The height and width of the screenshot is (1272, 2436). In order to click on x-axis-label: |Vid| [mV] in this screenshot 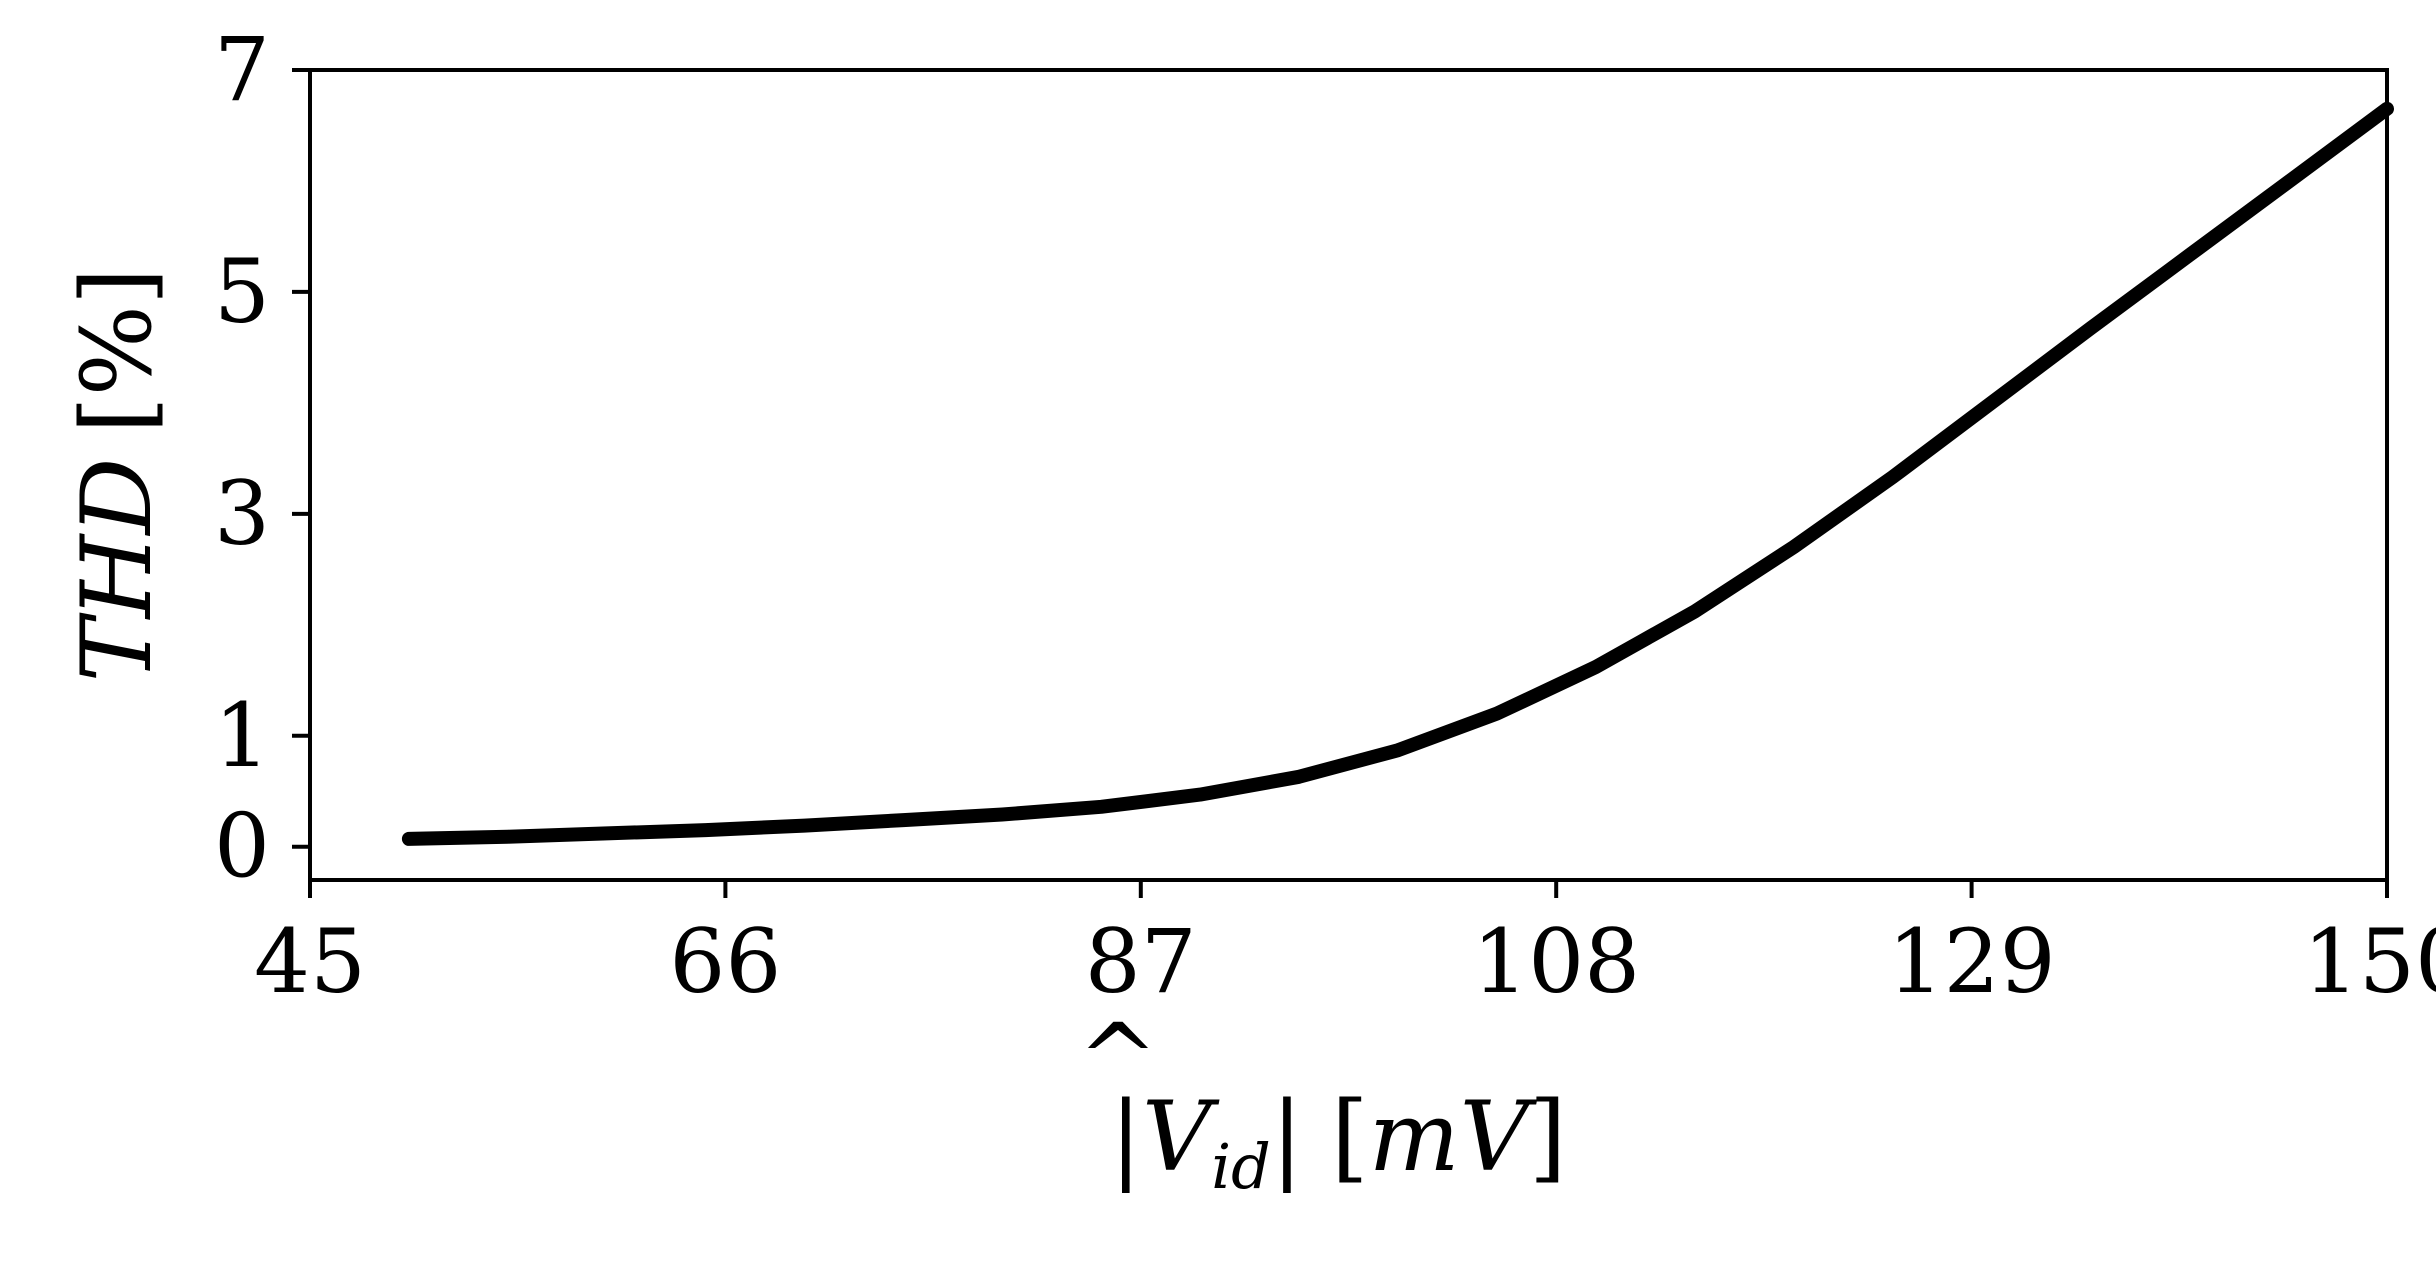, I will do `click(1338, 1142)`.